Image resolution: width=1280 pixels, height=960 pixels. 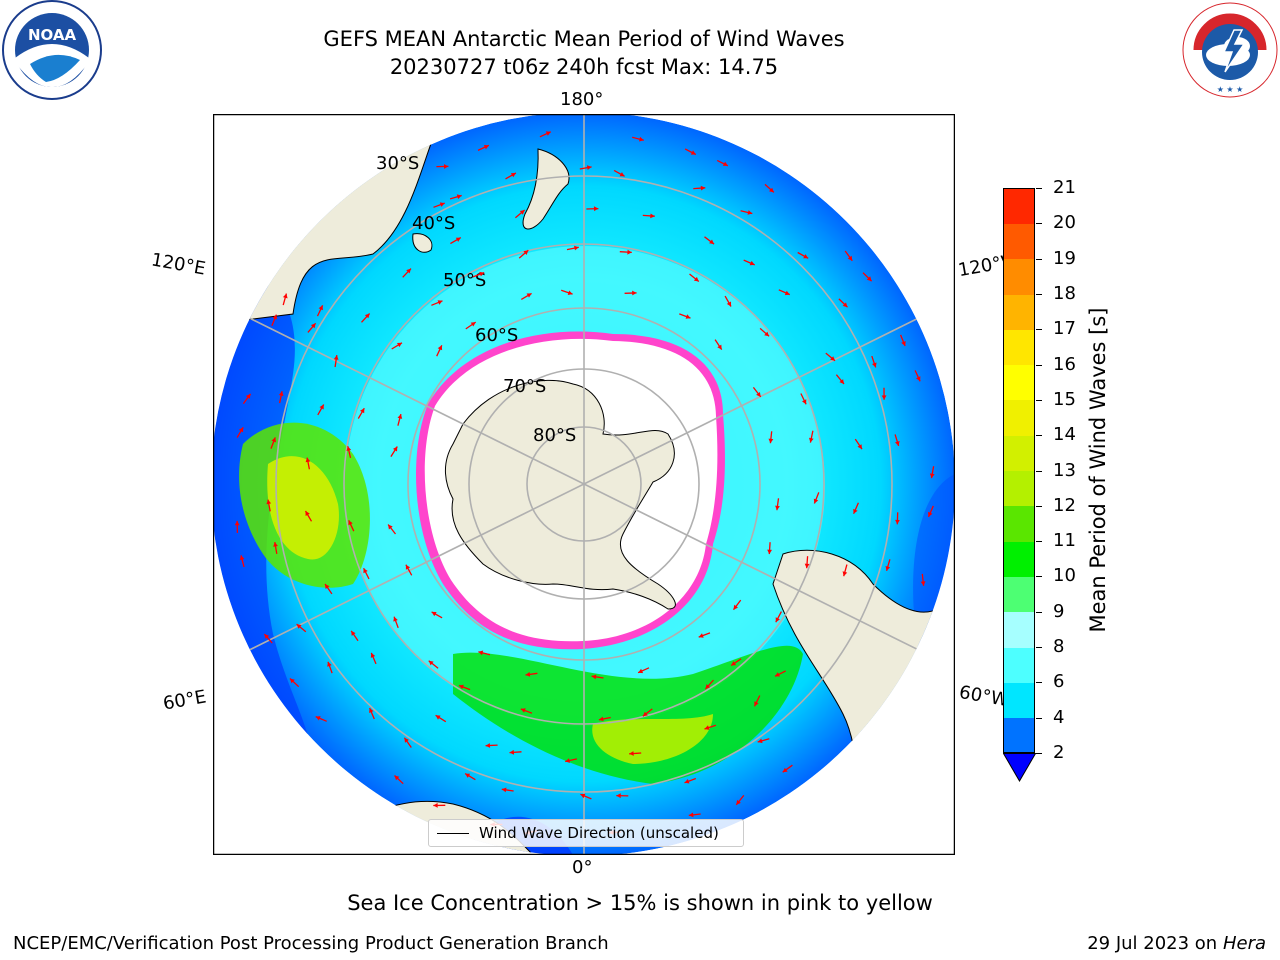 What do you see at coordinates (303, 508) in the screenshot?
I see `long-period-core-west` at bounding box center [303, 508].